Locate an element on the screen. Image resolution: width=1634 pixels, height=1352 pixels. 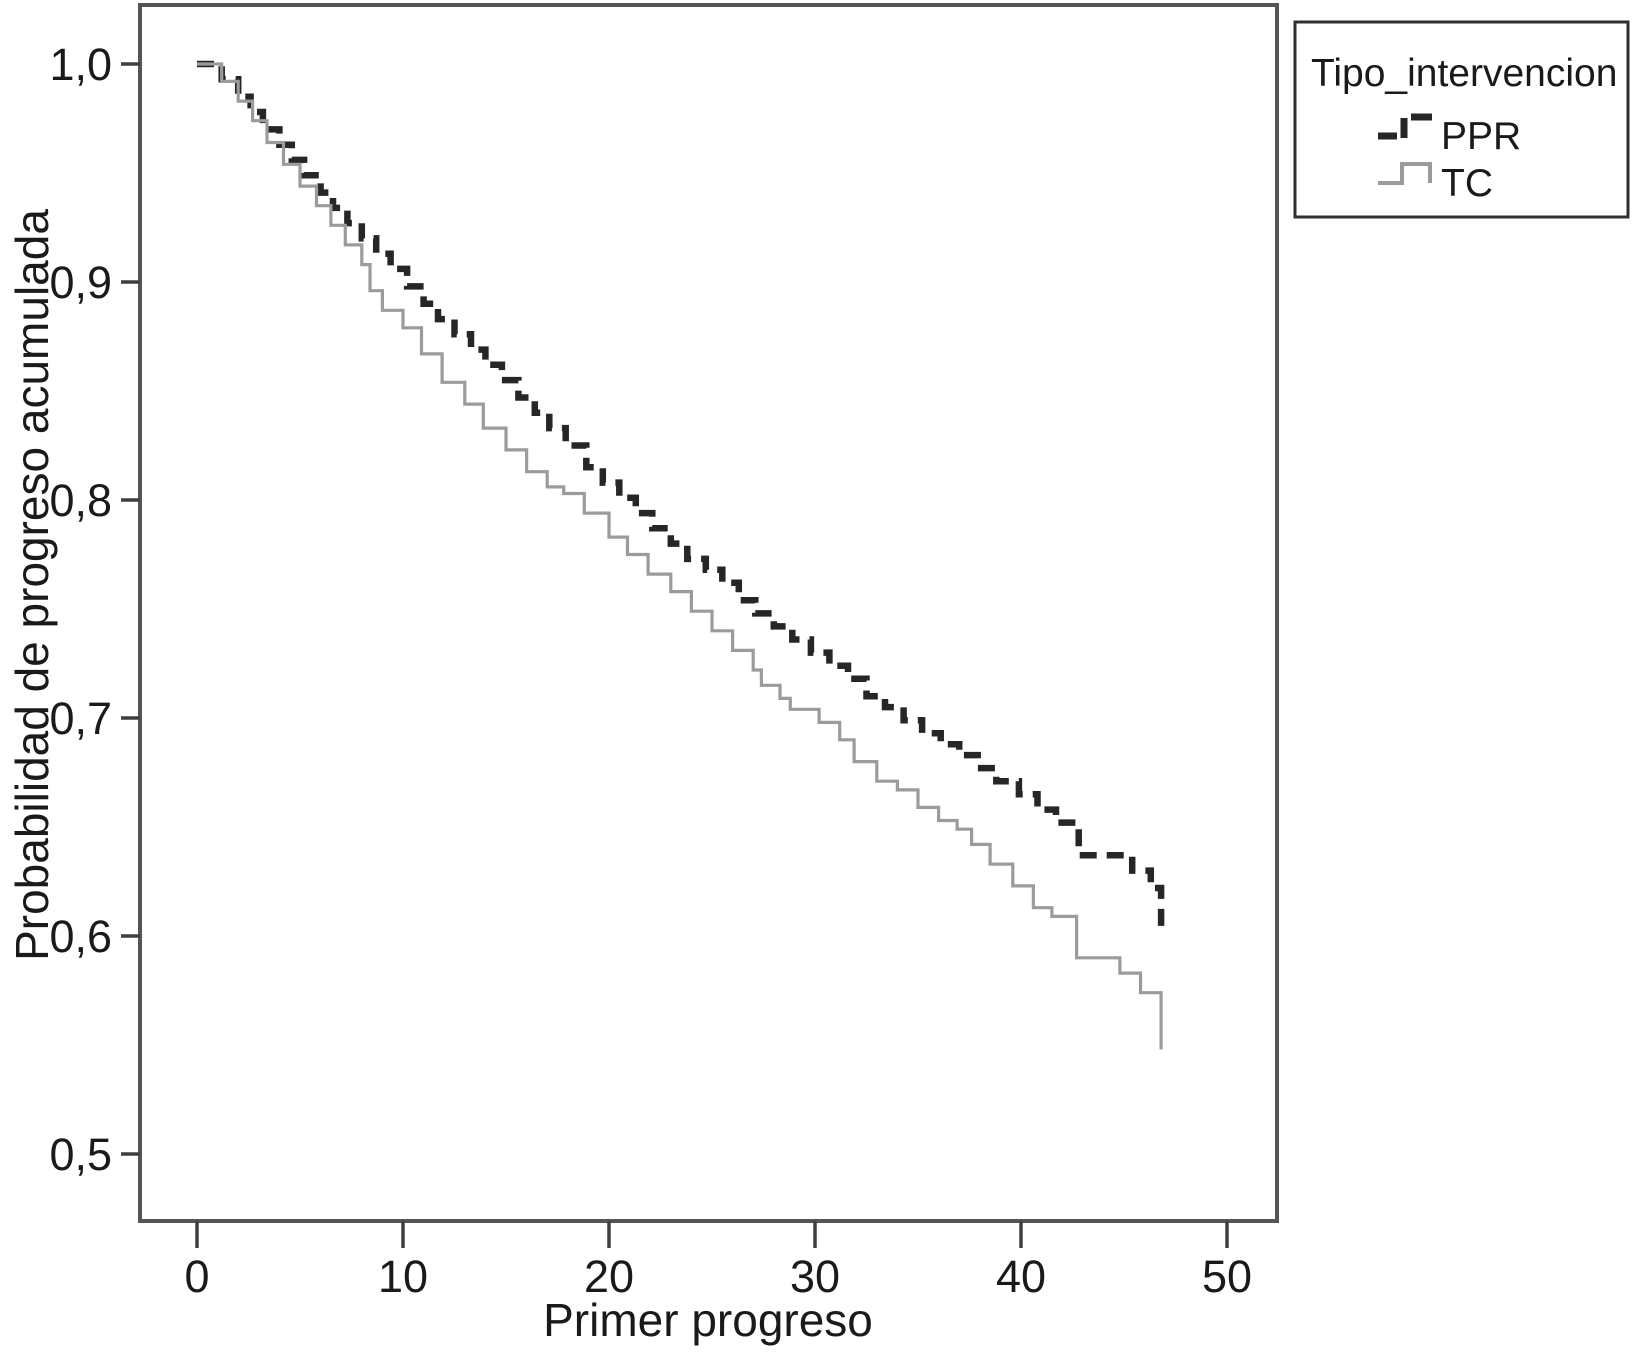
y-tick-label: 0,5 is located at coordinates (80, 1154).